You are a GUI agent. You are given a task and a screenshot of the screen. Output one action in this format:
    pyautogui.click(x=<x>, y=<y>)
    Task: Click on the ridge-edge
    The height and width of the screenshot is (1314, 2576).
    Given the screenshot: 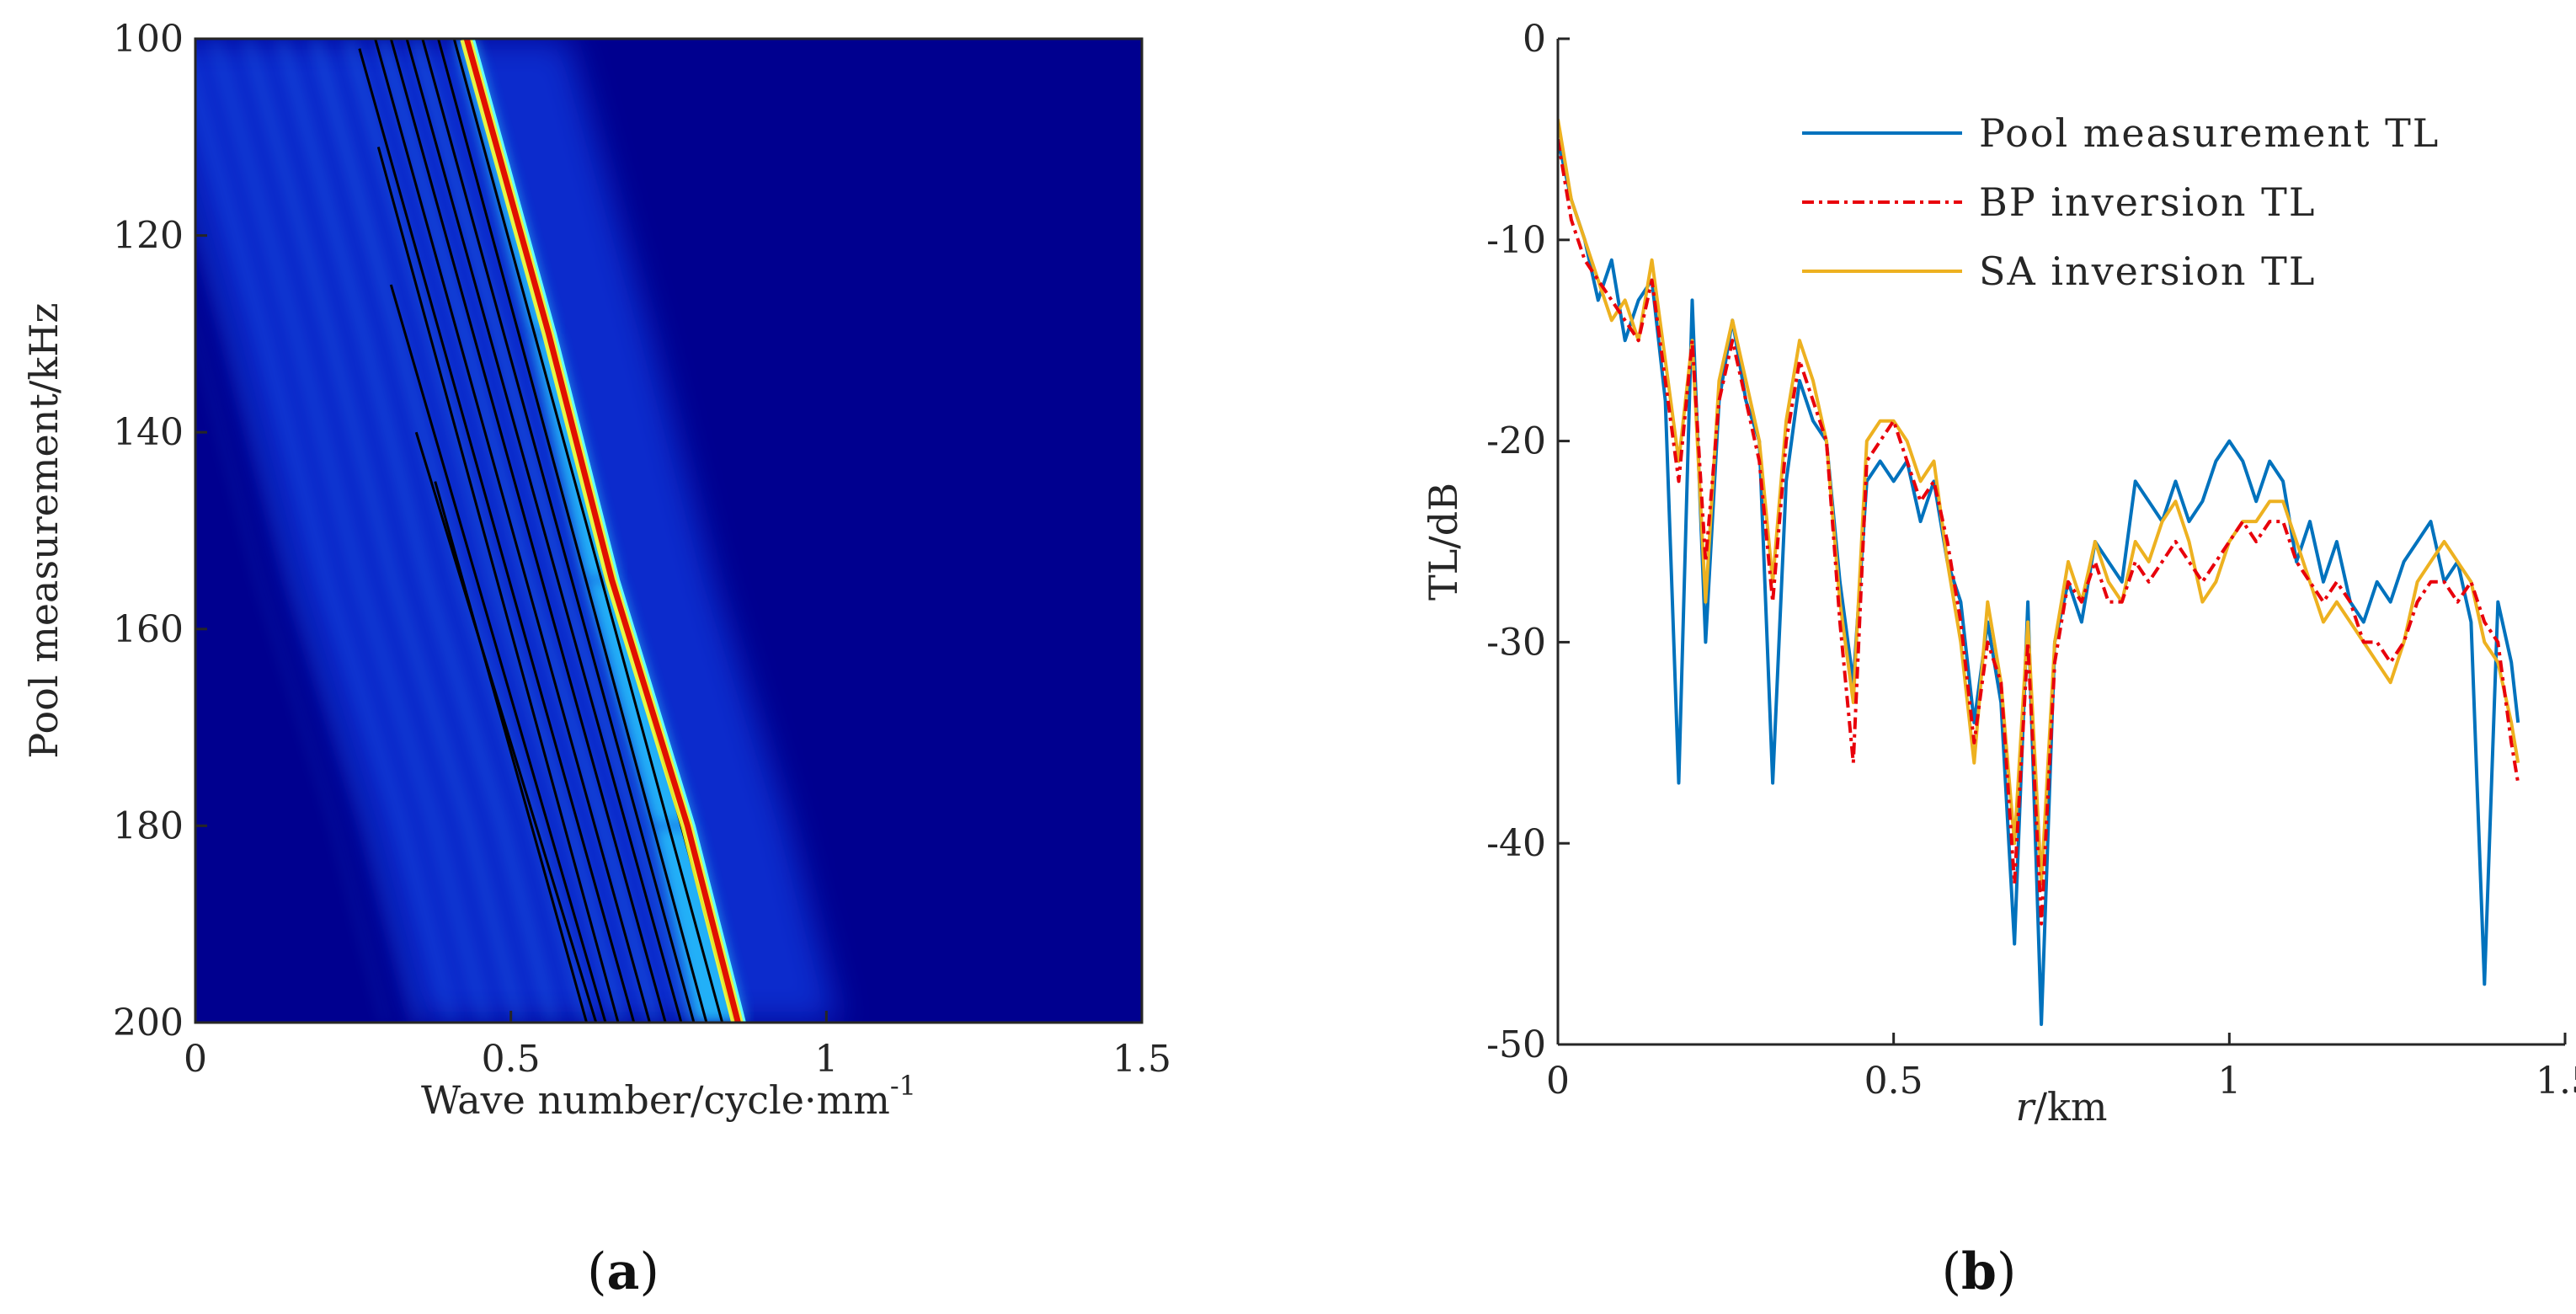 What is the action you would take?
    pyautogui.click(x=609, y=531)
    